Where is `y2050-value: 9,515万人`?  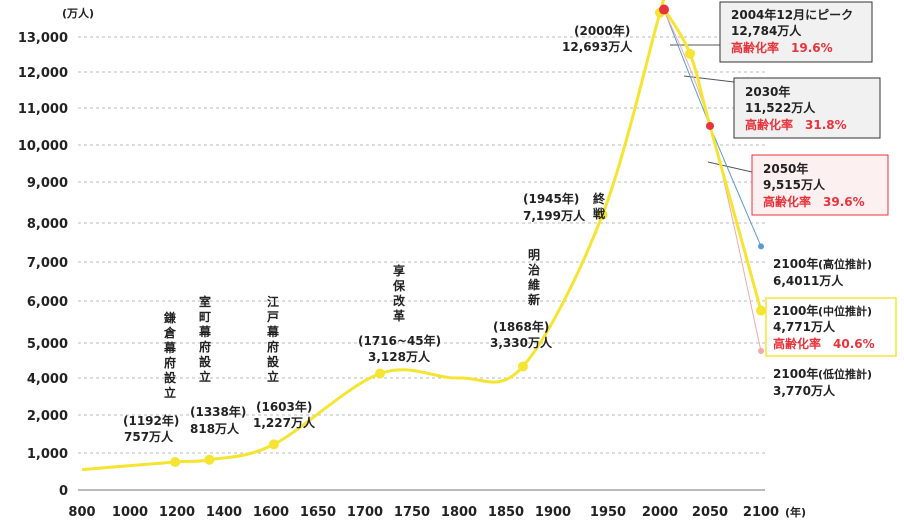 y2050-value: 9,515万人 is located at coordinates (794, 184).